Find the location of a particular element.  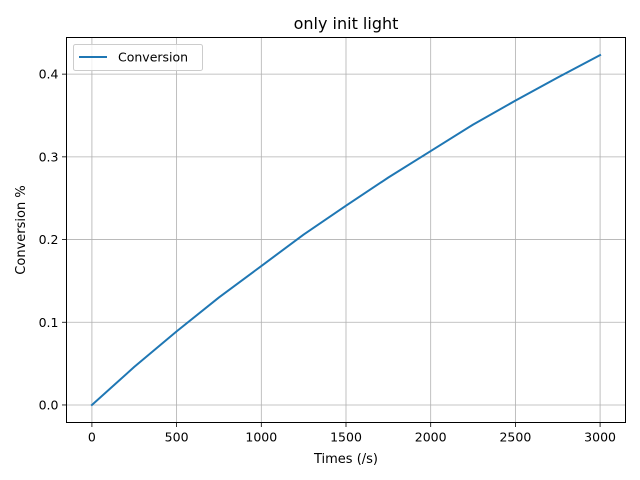

x-tick-label: 500 is located at coordinates (177, 437).